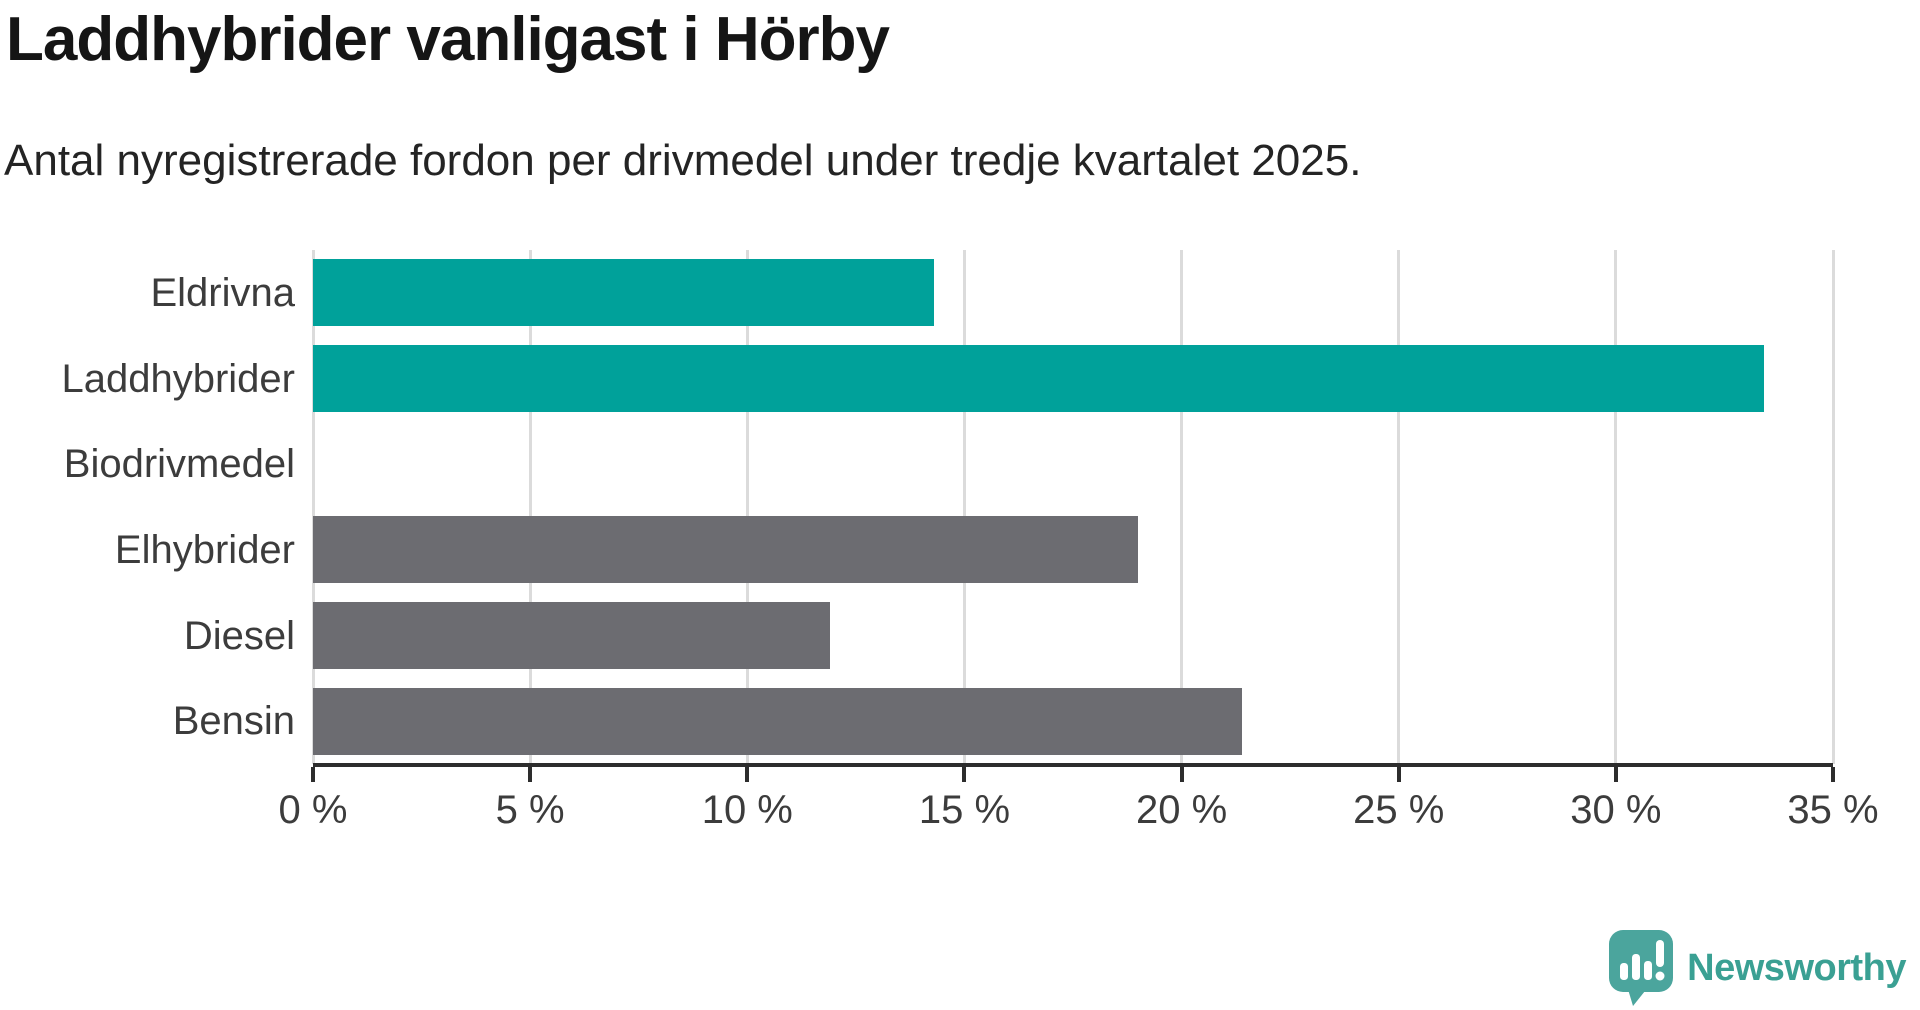 This screenshot has width=1920, height=1010. Describe the element at coordinates (313, 810) in the screenshot. I see `x-tick-label-0: 0 %` at that location.